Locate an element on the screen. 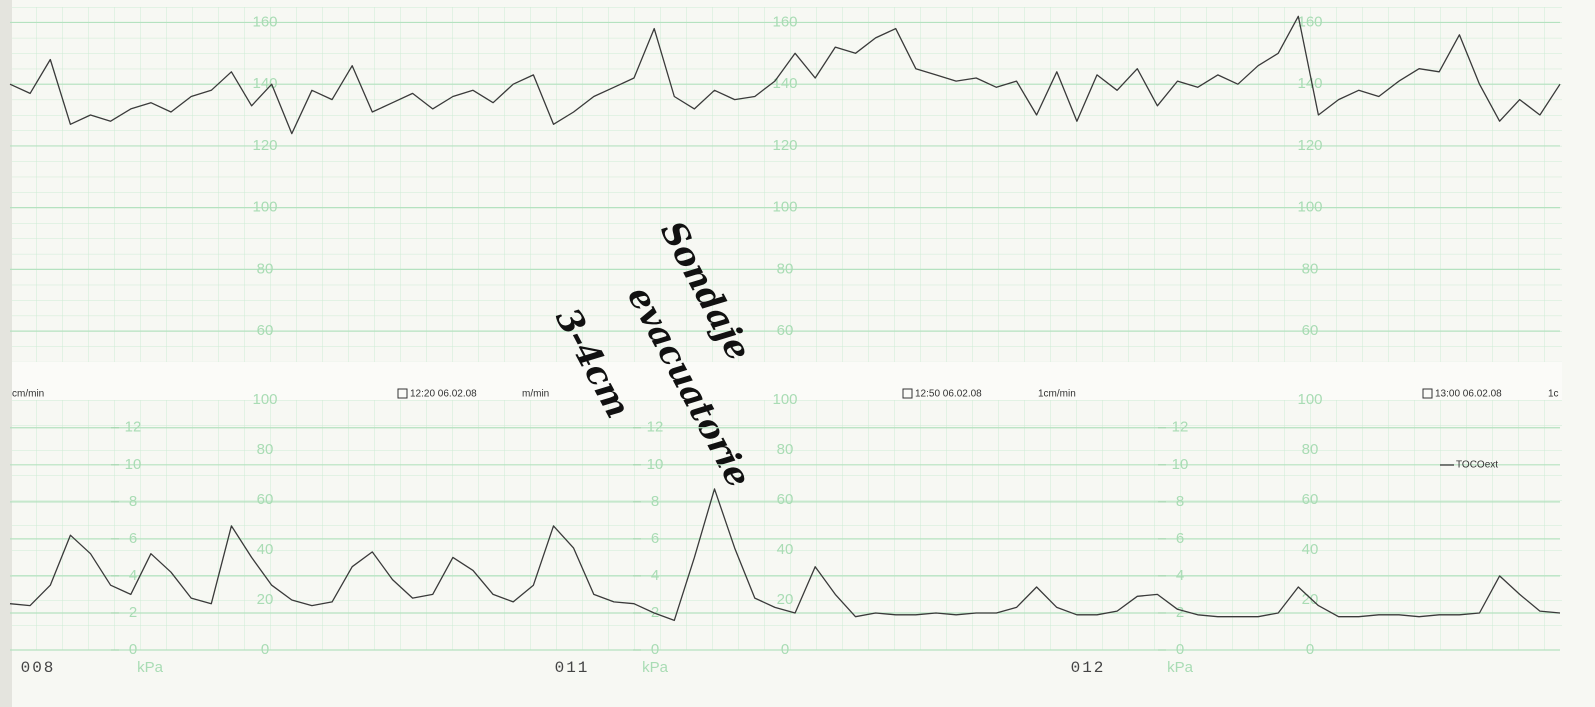  strip-header: 1cm/min is located at coordinates (1057, 394).